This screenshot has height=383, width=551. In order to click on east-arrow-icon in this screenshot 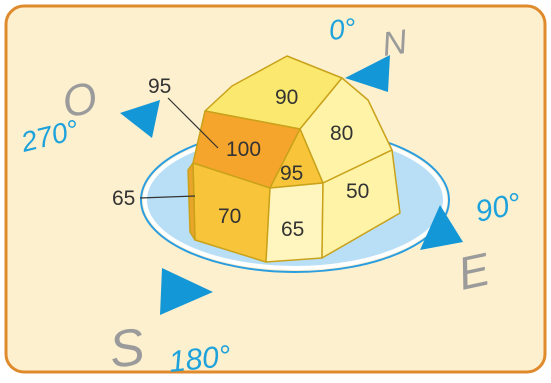, I will do `click(441, 227)`.